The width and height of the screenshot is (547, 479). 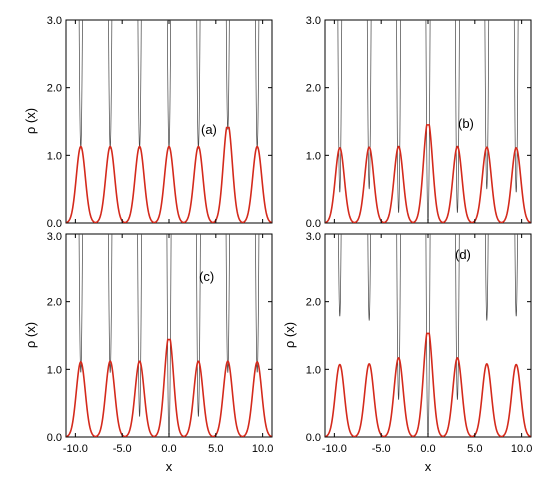 I want to click on panel-c-ytick-label: 0.0, so click(x=54, y=438).